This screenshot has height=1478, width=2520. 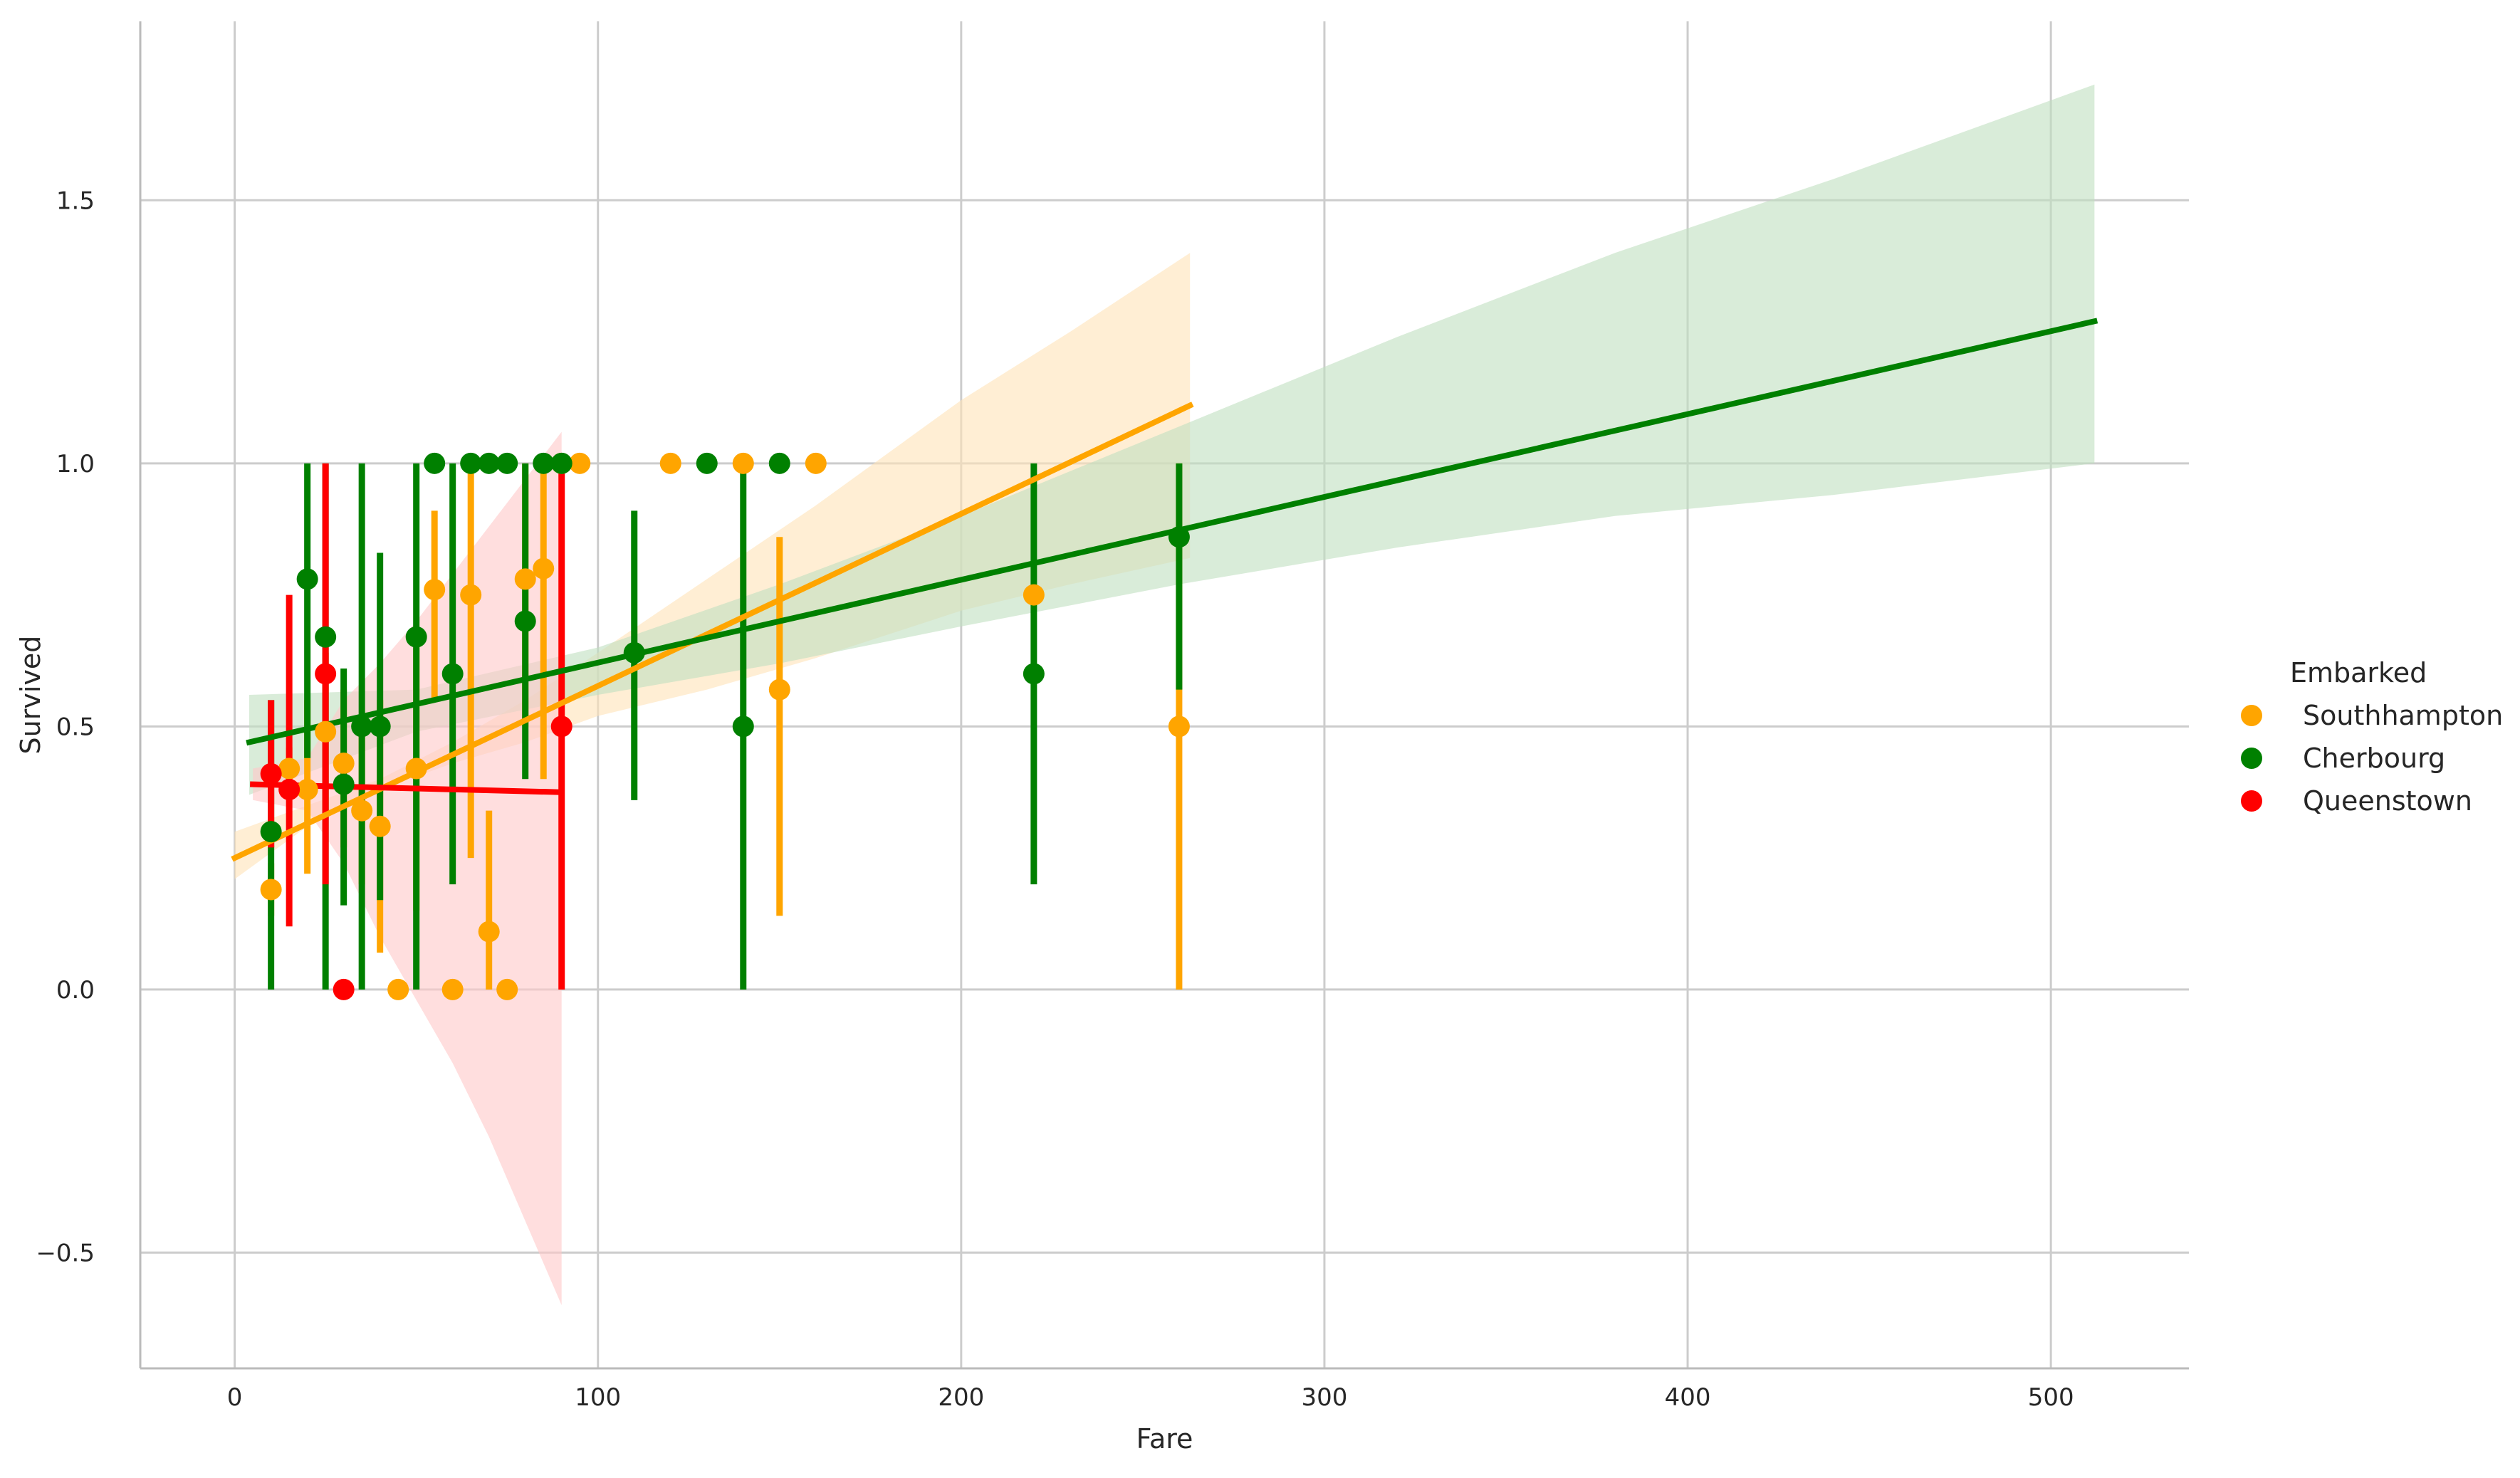 What do you see at coordinates (407, 868) in the screenshot?
I see `confidence-band` at bounding box center [407, 868].